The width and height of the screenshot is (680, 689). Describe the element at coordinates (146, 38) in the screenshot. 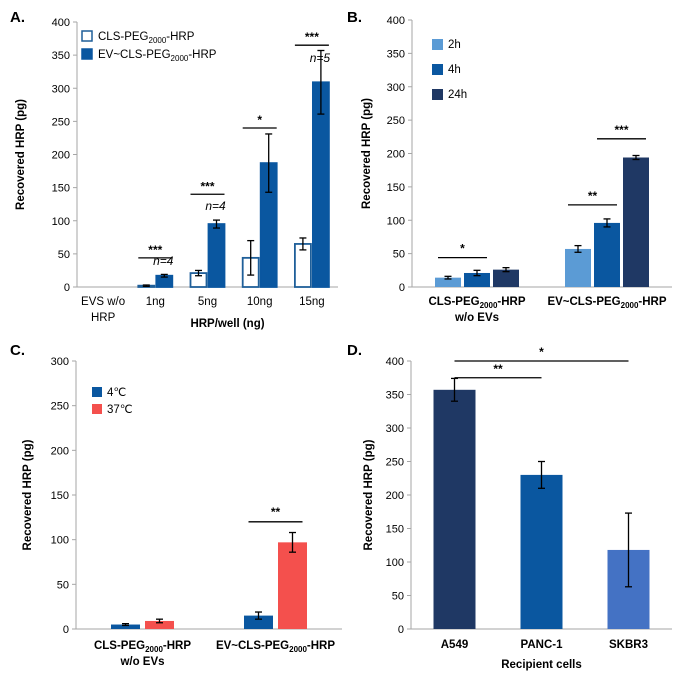

I see `legend-label: CLS-PEG2000-HRP` at that location.